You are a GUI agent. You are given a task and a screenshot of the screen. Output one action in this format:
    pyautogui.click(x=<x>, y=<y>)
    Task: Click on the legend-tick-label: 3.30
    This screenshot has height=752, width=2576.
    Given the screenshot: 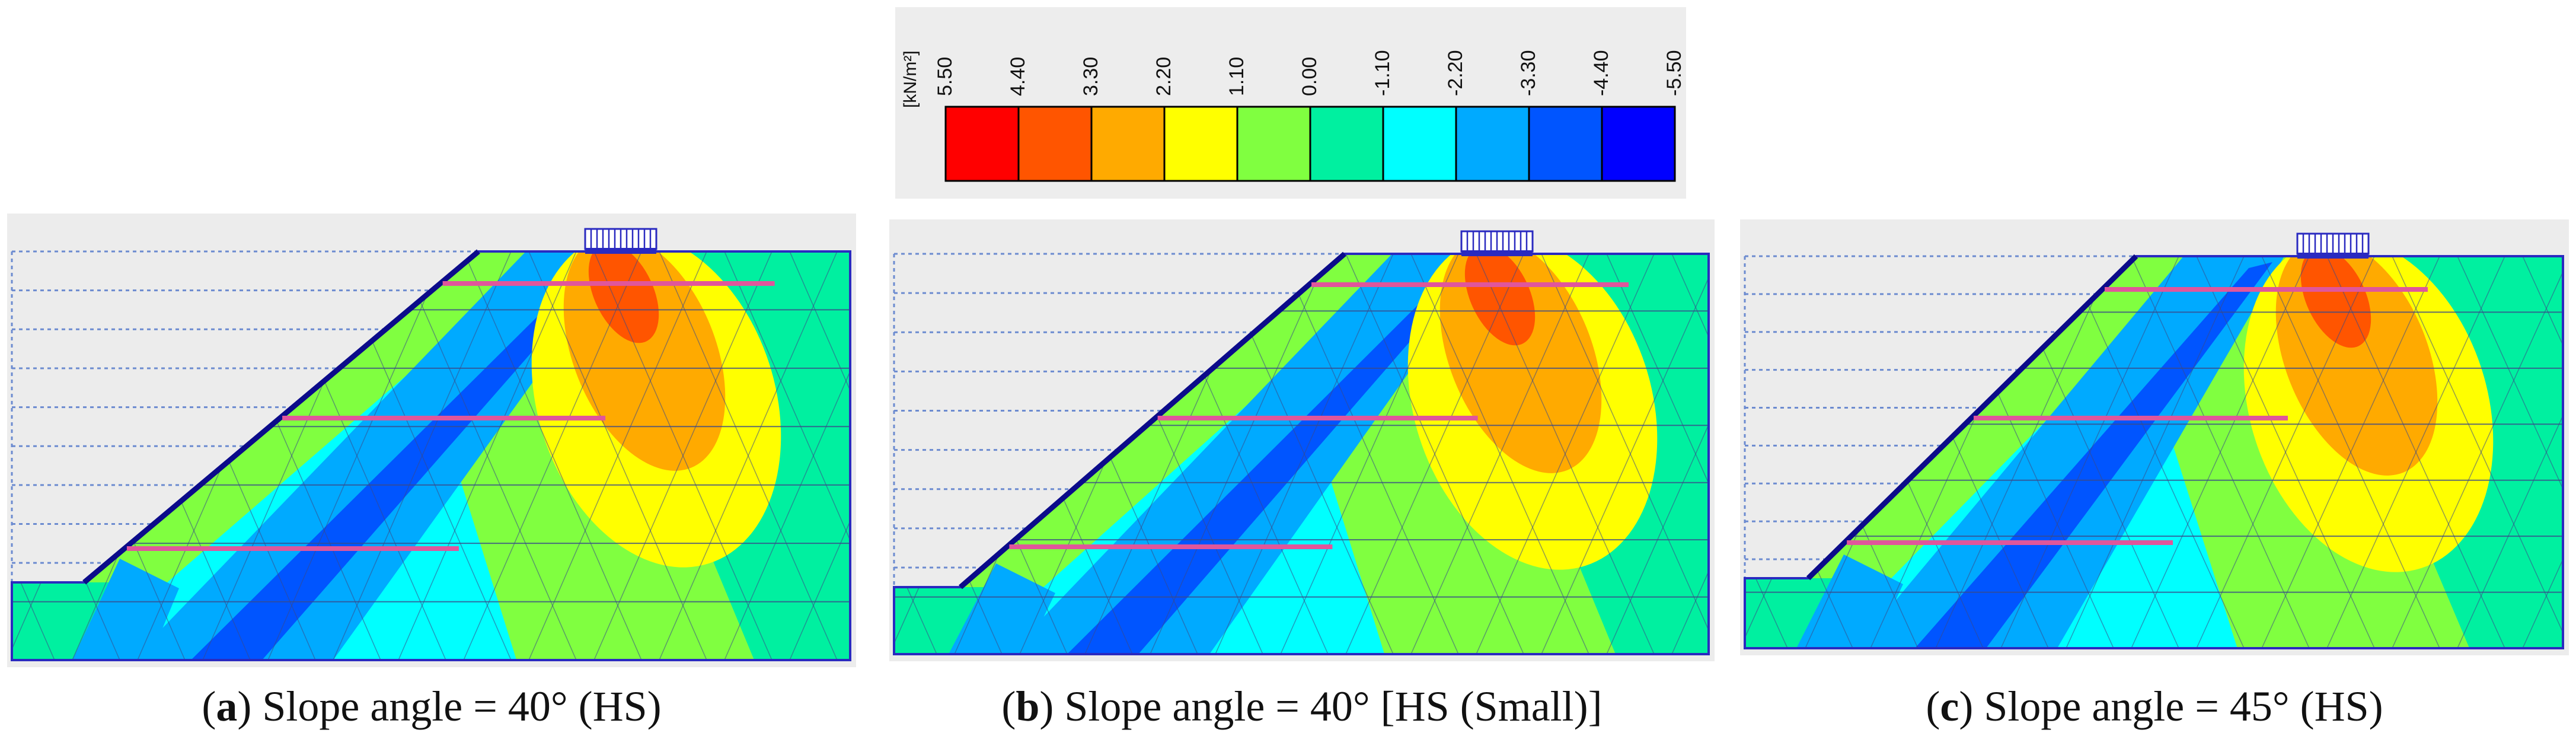 What is the action you would take?
    pyautogui.click(x=1091, y=76)
    